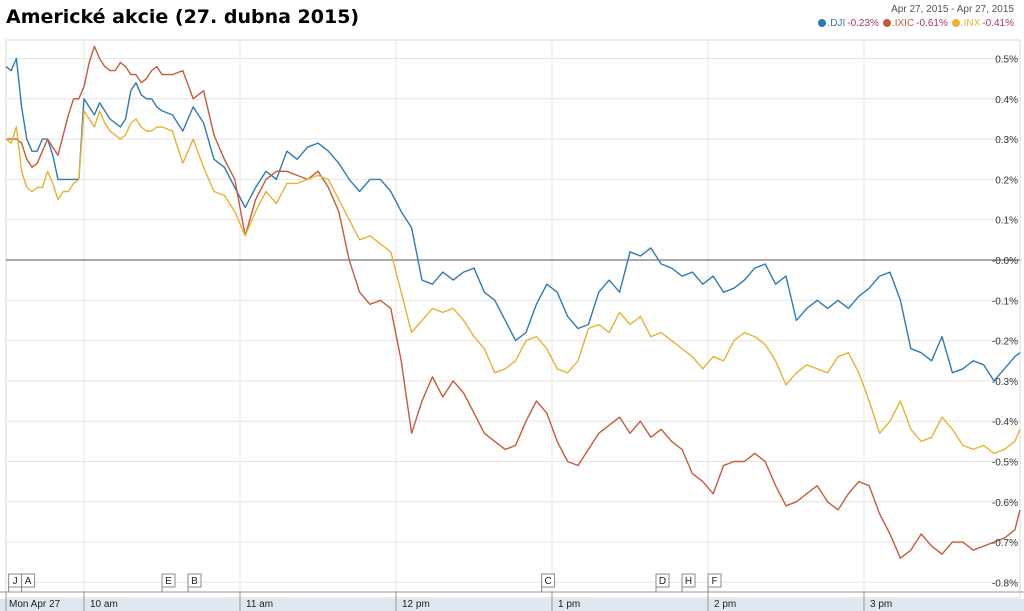  Describe the element at coordinates (1005, 543) in the screenshot. I see `y-tick-label: -0.7%` at that location.